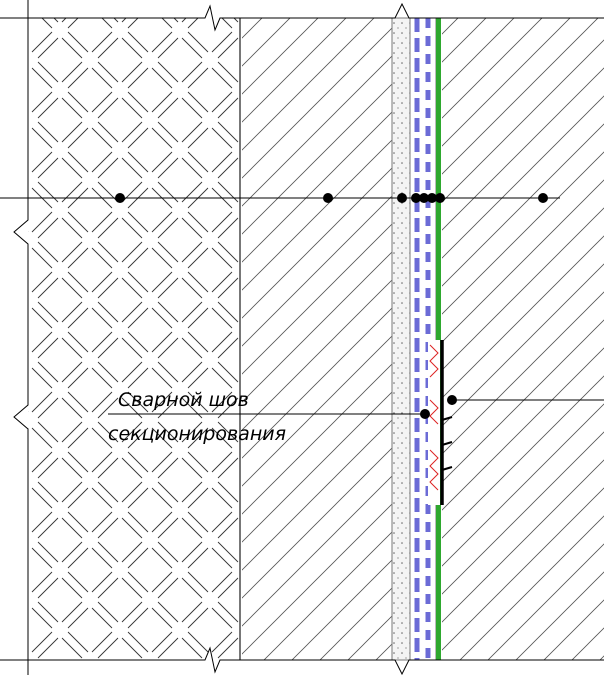 Image resolution: width=604 pixels, height=675 pixels. Describe the element at coordinates (197, 434) in the screenshot. I see `callout-line: секционирования` at that location.